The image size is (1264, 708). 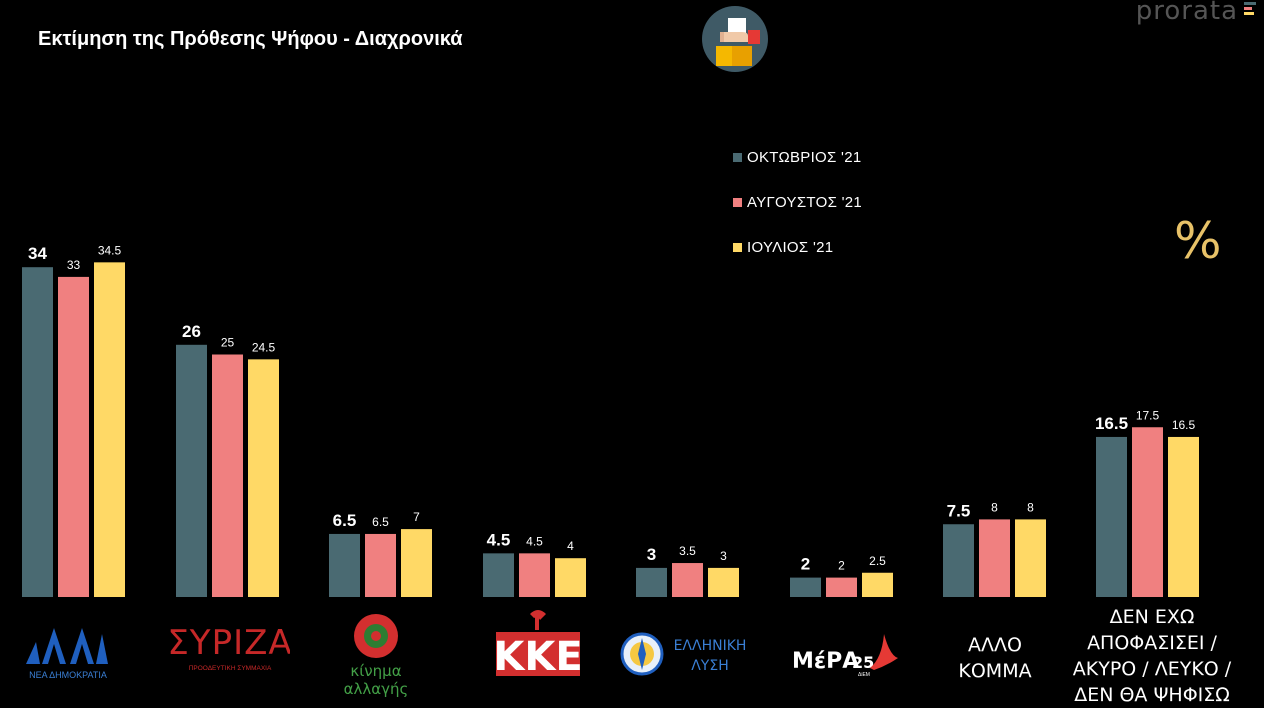 What do you see at coordinates (1111, 423) in the screenshot?
I see `data-label-7-0: 16.5` at bounding box center [1111, 423].